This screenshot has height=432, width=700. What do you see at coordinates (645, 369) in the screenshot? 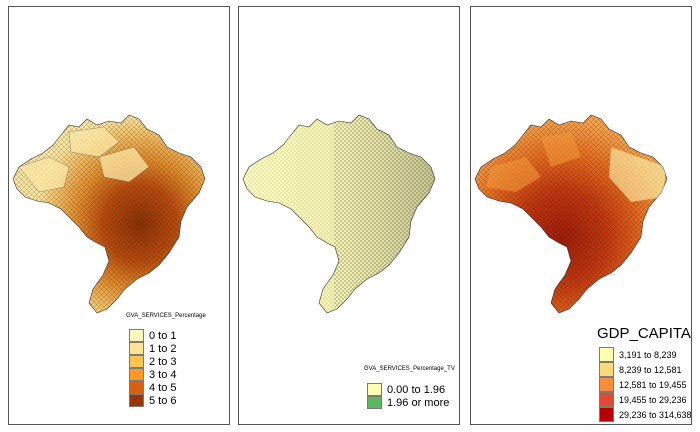
I see `legend-item: 8,239 to 12,581` at bounding box center [645, 369].